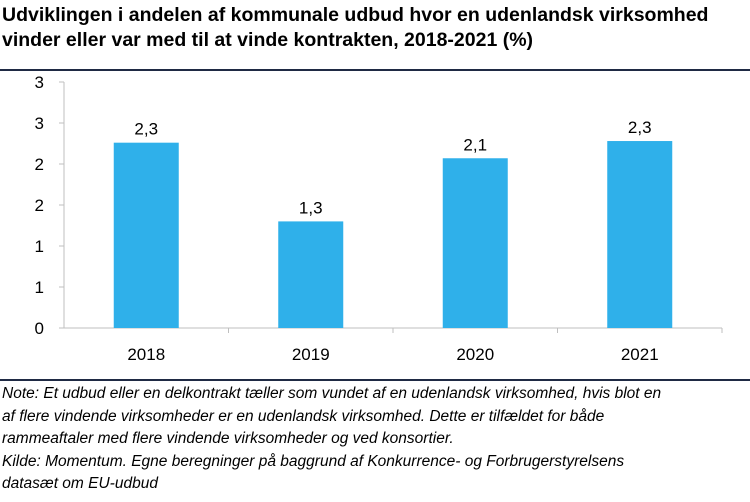 This screenshot has height=502, width=750. What do you see at coordinates (39, 328) in the screenshot?
I see `y-tick-label: 0` at bounding box center [39, 328].